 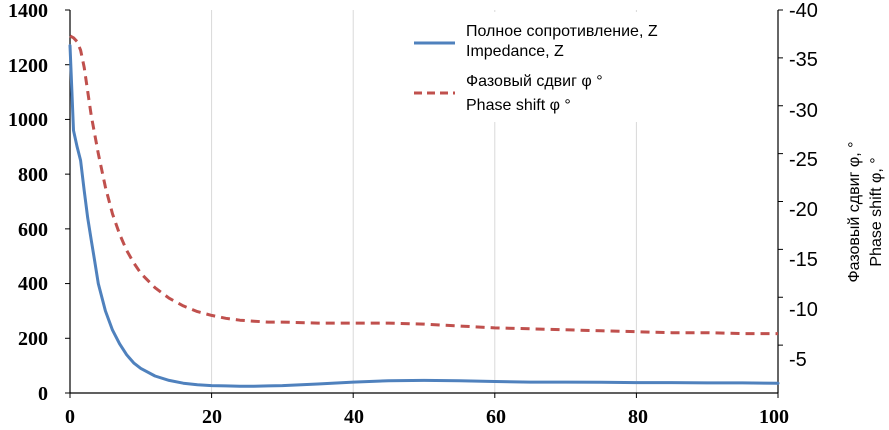 I want to click on x-tick-label: 80, so click(x=638, y=417).